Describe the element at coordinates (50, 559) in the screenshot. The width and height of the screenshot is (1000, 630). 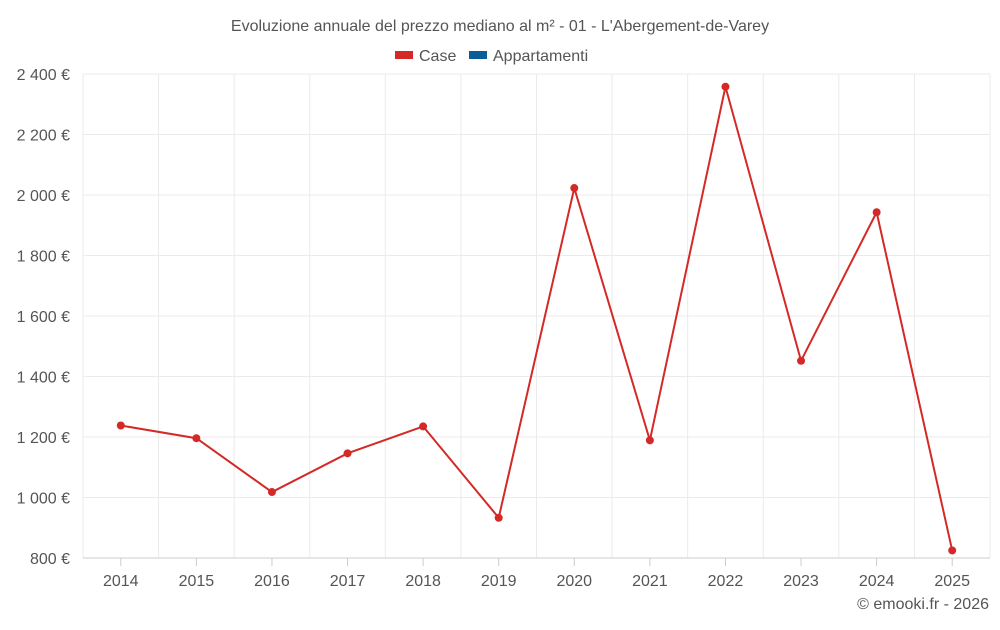
I see `y-tick-label: 800 €` at that location.